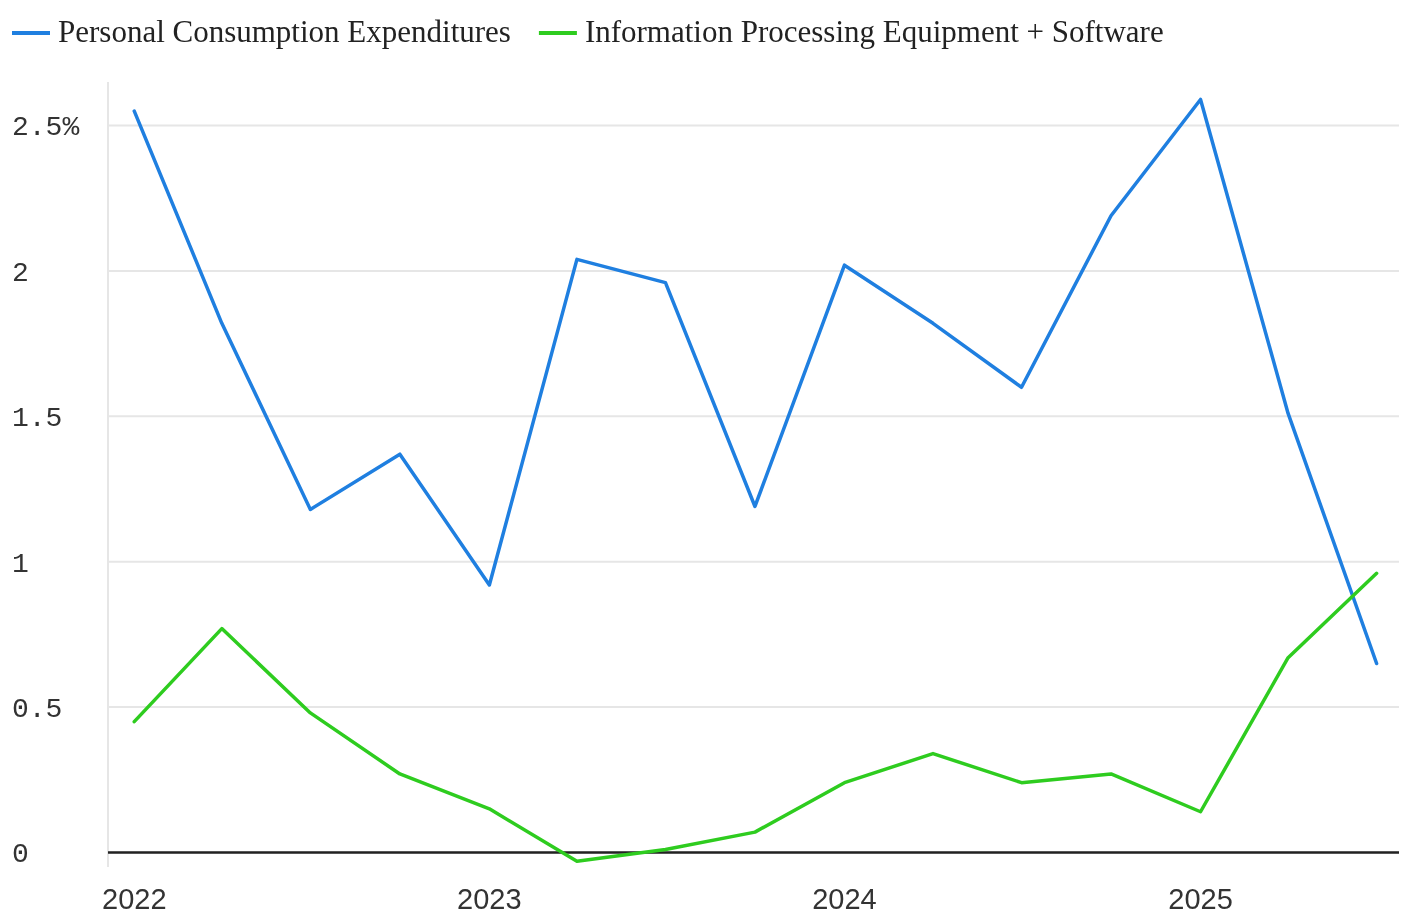 The height and width of the screenshot is (917, 1407). What do you see at coordinates (844, 899) in the screenshot?
I see `x-tick-label: 2024` at bounding box center [844, 899].